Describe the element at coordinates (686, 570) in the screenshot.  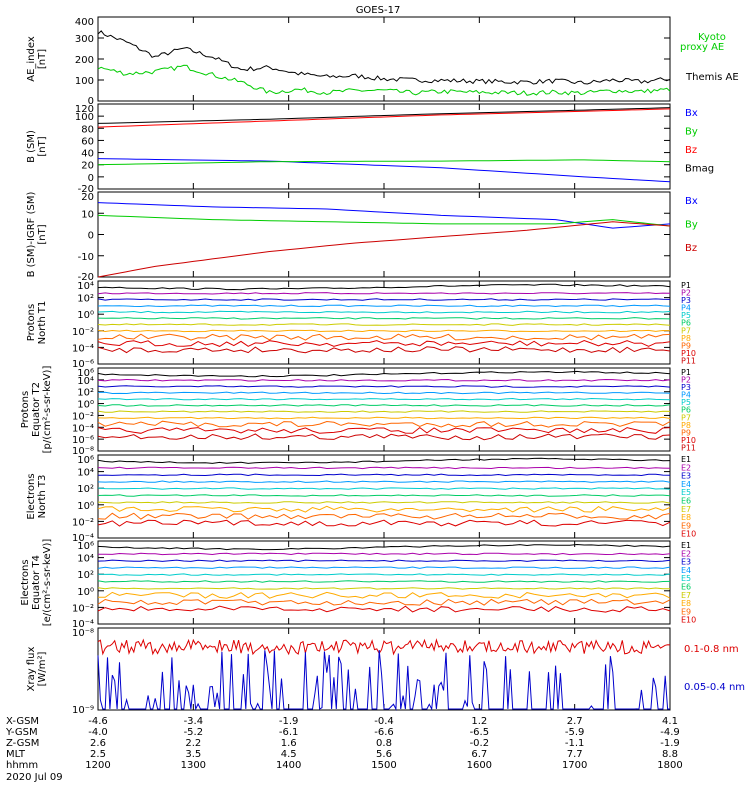
I see `legend-label: E4` at that location.